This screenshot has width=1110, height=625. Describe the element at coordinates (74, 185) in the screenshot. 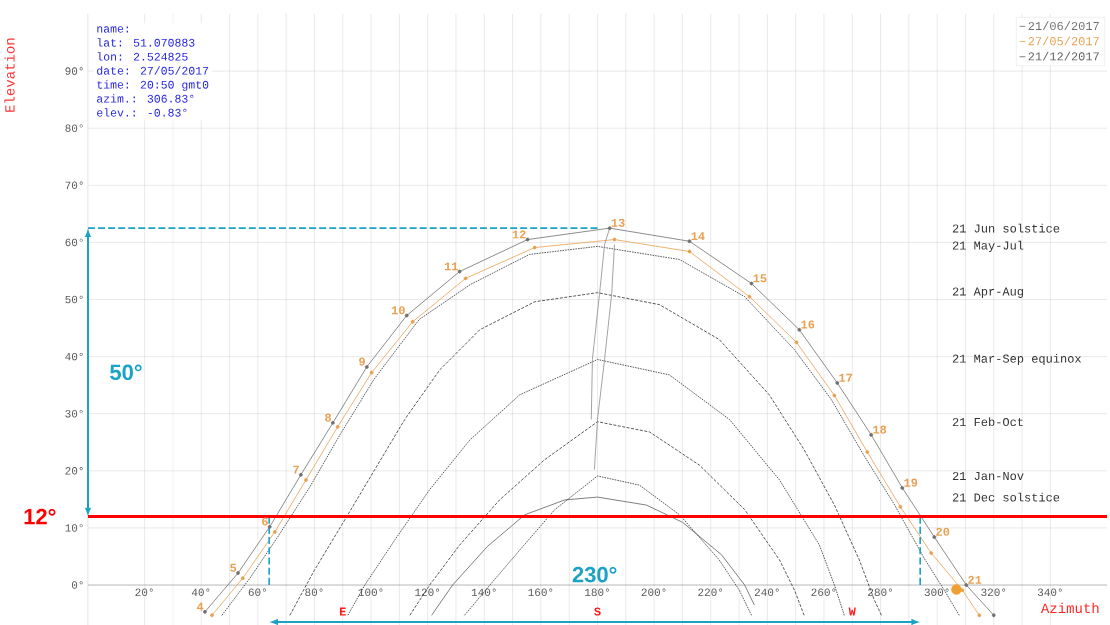

I see `y-tick-label: 70°` at that location.